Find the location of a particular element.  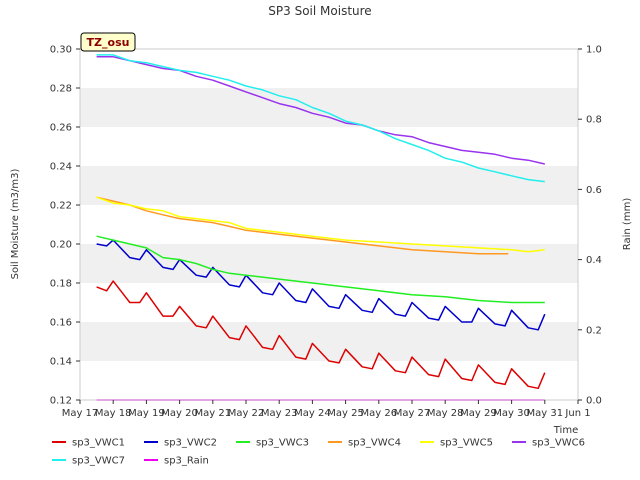

legend-item: sp3_VWC4 is located at coordinates (364, 443).